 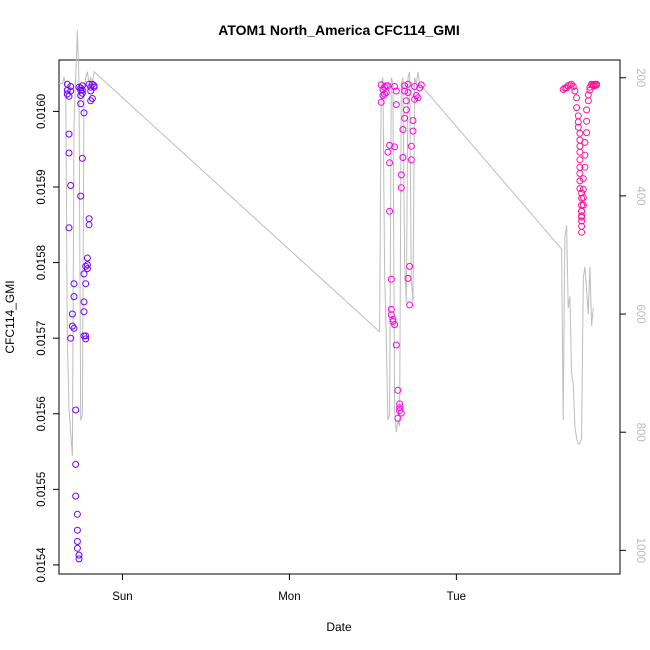 I want to click on y-tick-label: 0.0158, so click(x=42, y=262).